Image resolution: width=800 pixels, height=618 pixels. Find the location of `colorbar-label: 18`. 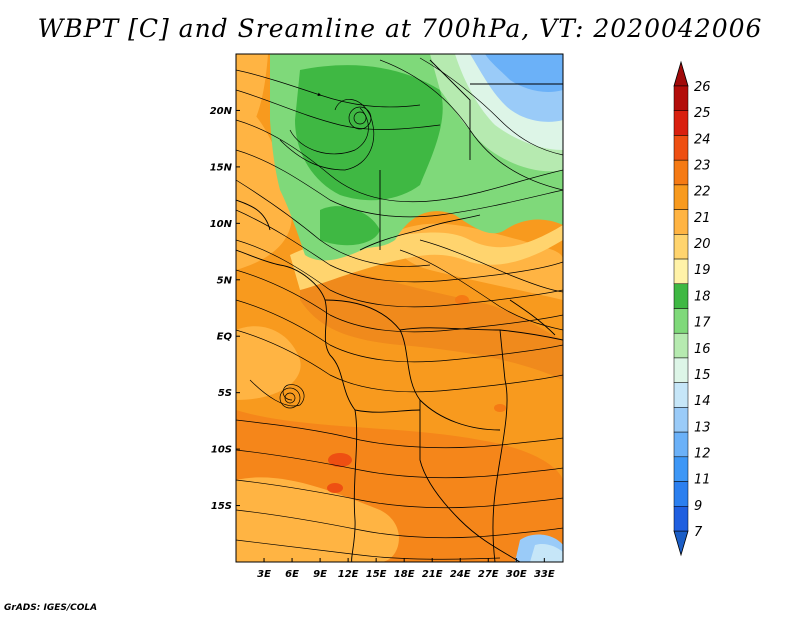

colorbar-label: 18 is located at coordinates (702, 296).